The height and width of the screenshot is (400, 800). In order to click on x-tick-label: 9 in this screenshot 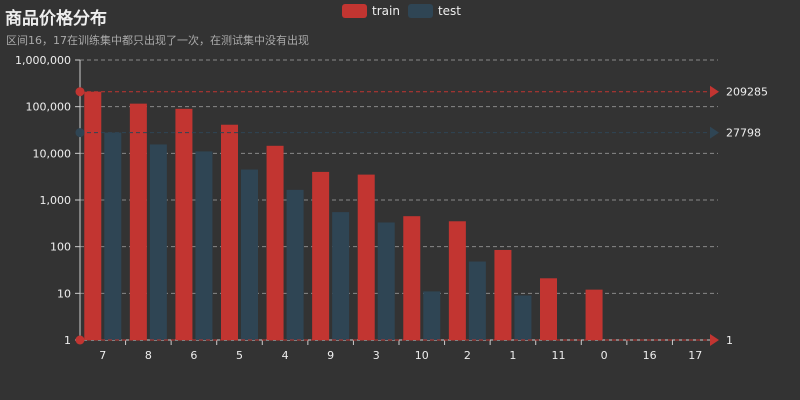, I will do `click(330, 355)`.